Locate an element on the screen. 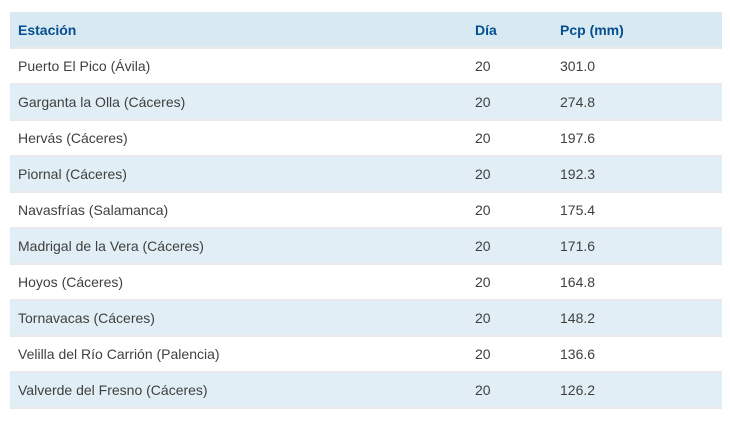 Image resolution: width=730 pixels, height=436 pixels. cell-estacion: Hoyos (Cáceres) is located at coordinates (238, 282).